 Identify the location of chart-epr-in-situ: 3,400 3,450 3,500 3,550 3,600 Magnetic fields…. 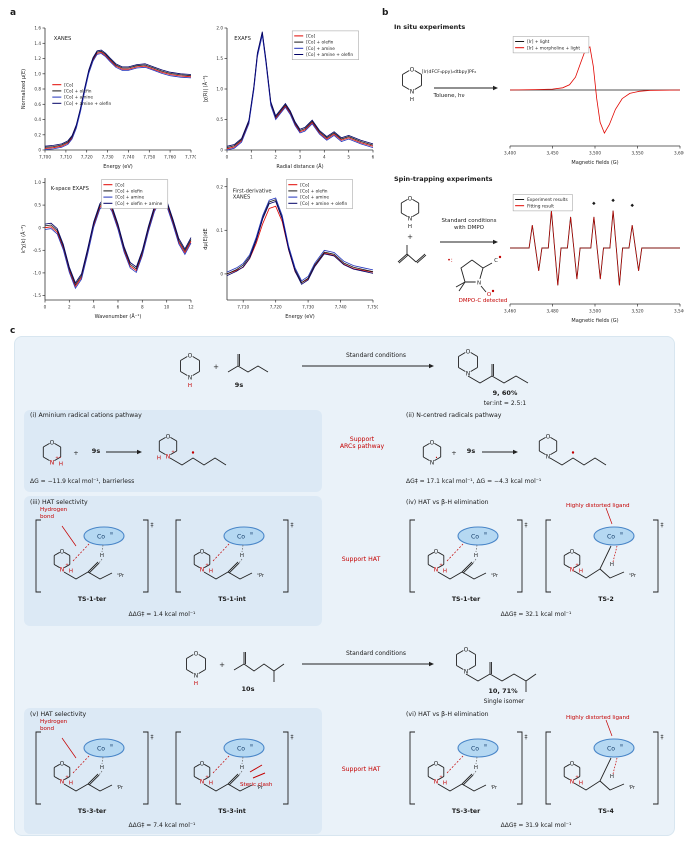
(594, 98).